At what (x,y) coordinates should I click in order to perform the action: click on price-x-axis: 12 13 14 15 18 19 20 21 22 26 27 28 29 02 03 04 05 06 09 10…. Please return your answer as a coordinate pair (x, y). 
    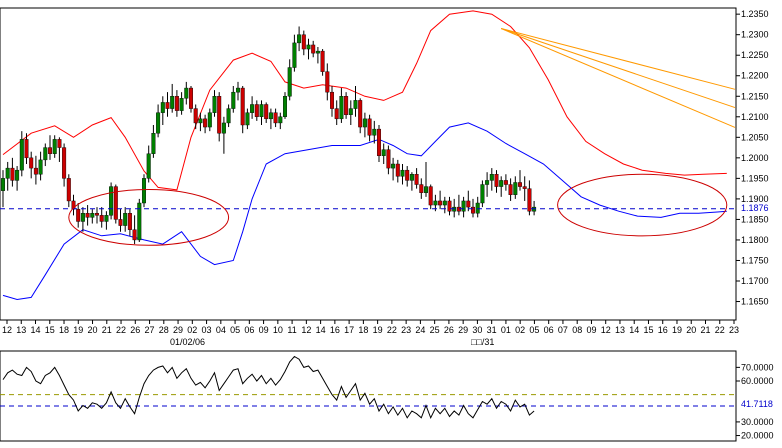
    Looking at the image, I should click on (370, 327).